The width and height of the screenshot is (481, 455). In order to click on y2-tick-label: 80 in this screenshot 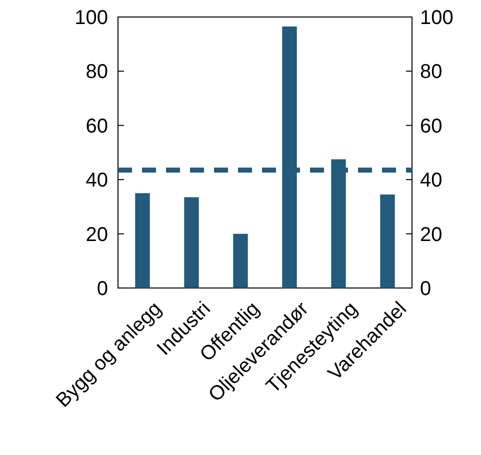, I will do `click(431, 72)`.